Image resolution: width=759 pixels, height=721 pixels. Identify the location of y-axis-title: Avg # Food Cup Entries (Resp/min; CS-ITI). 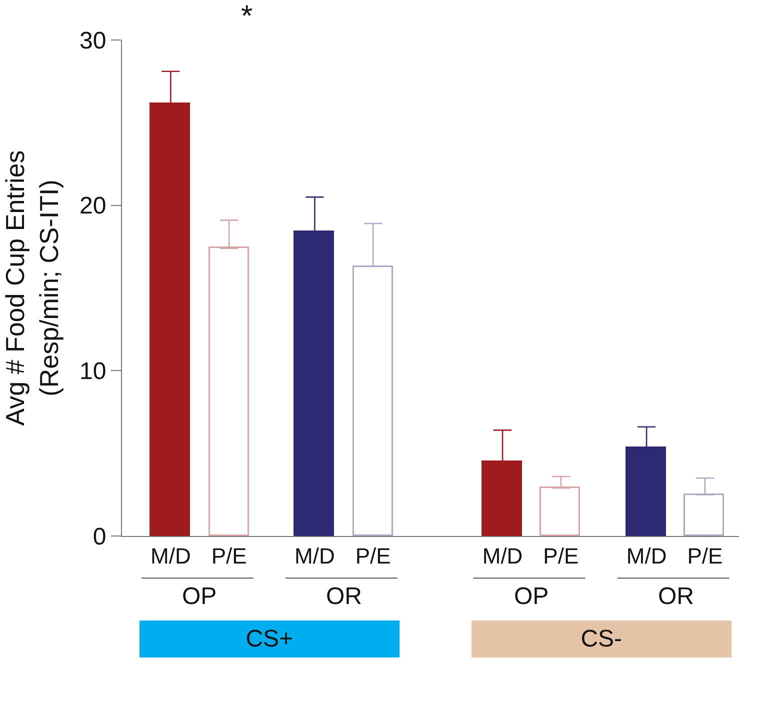
(32, 288).